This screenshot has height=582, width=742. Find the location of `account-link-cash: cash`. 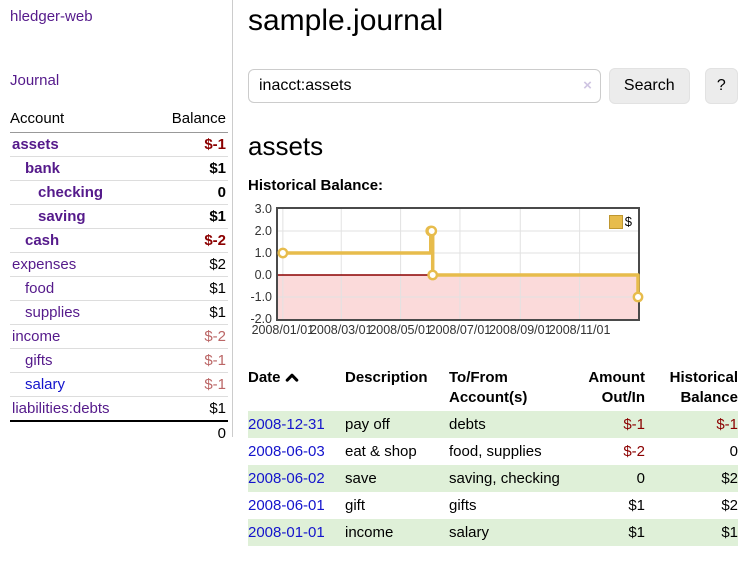

account-link-cash: cash is located at coordinates (42, 240).